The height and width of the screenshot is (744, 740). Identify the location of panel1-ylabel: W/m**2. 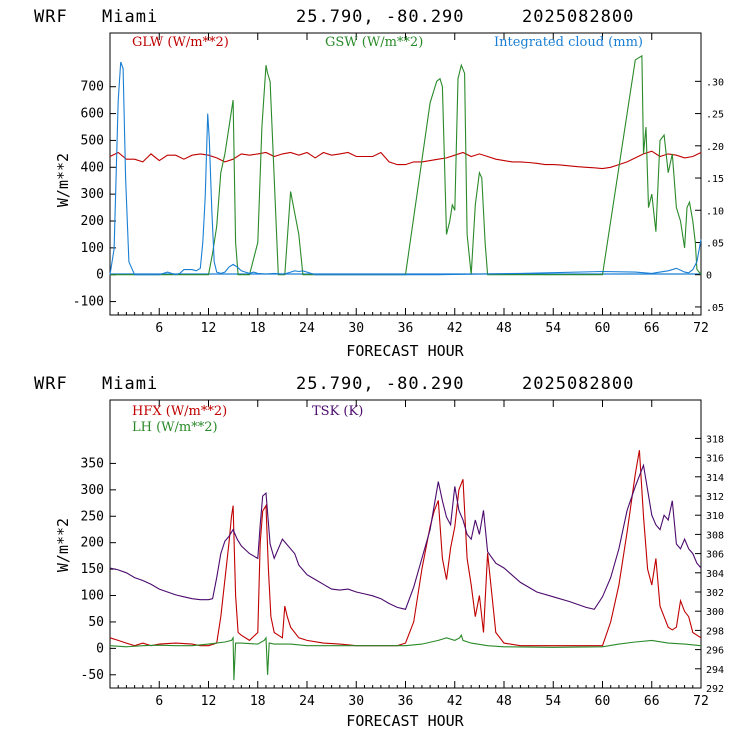
(63, 180).